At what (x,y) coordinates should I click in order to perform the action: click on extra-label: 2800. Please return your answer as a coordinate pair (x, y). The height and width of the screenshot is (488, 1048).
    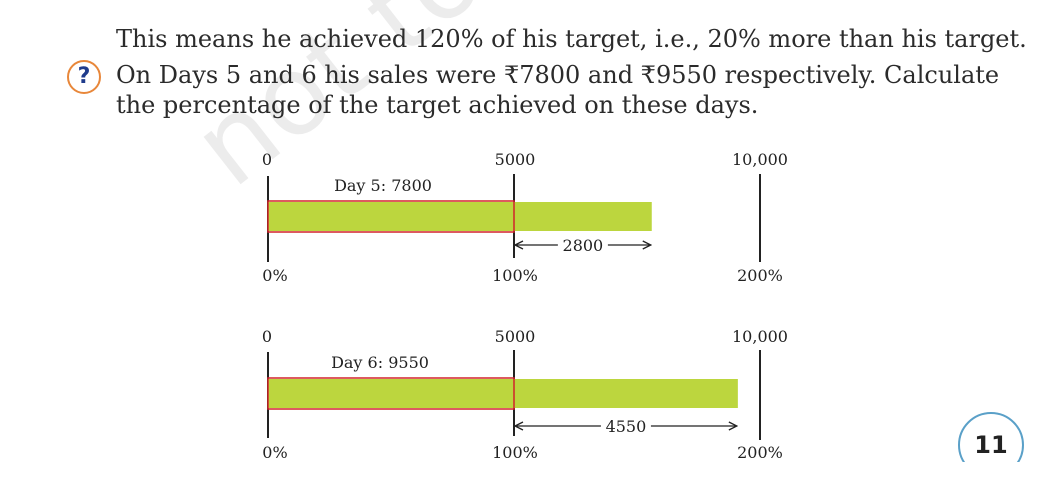
    Looking at the image, I should click on (583, 245).